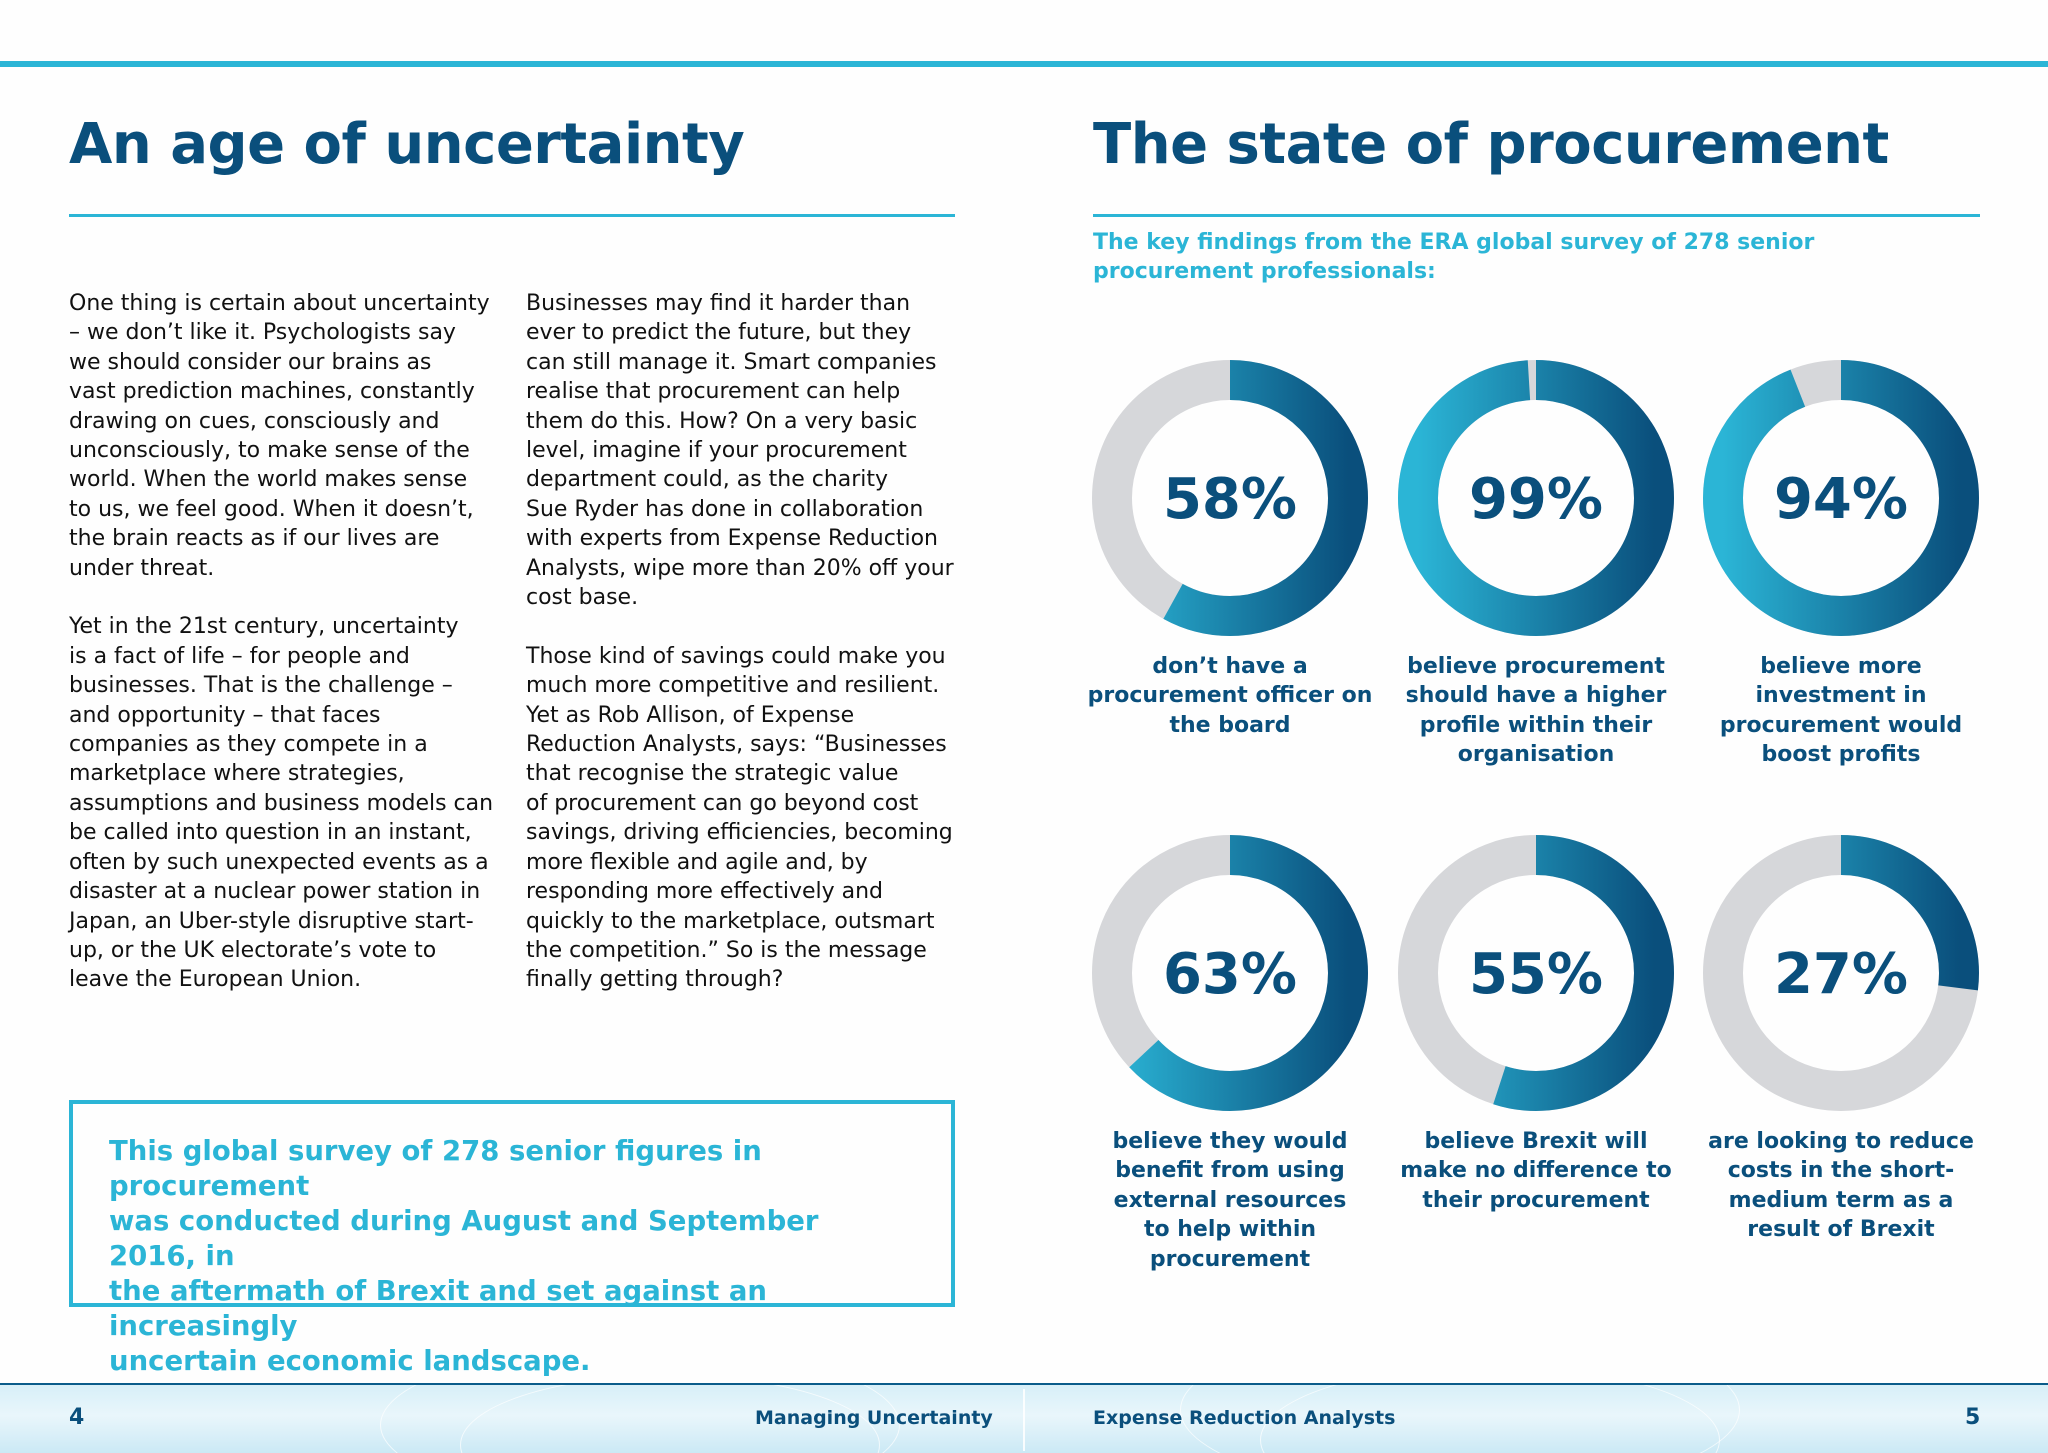  Describe the element at coordinates (1491, 144) in the screenshot. I see `page-title-right: The state of procurement` at that location.